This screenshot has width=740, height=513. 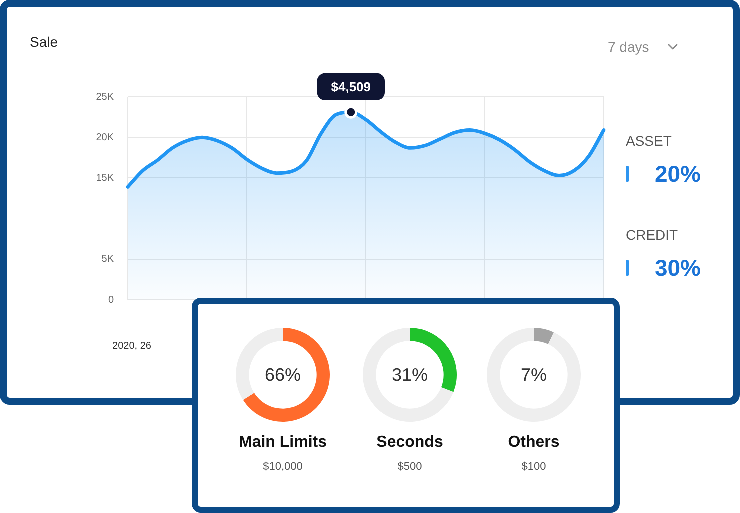 I want to click on text: 20%, so click(x=677, y=174).